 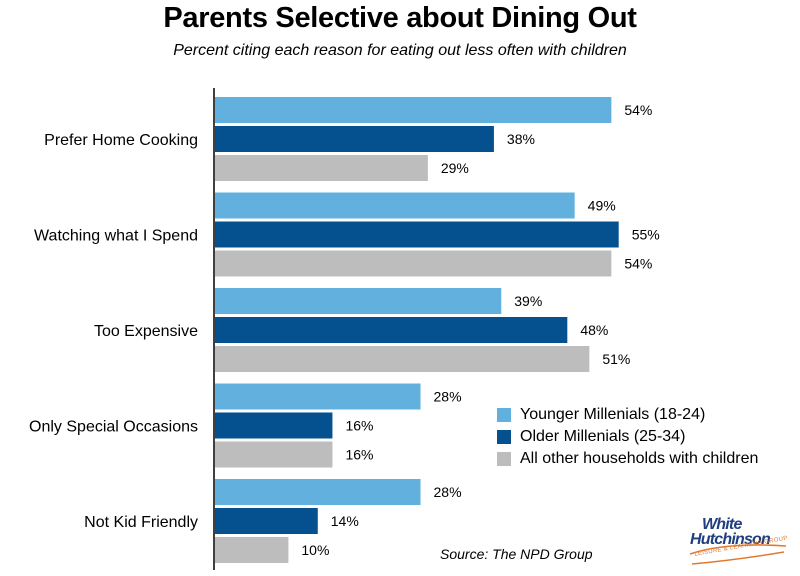 What do you see at coordinates (521, 139) in the screenshot?
I see `bar-value-label: 38%` at bounding box center [521, 139].